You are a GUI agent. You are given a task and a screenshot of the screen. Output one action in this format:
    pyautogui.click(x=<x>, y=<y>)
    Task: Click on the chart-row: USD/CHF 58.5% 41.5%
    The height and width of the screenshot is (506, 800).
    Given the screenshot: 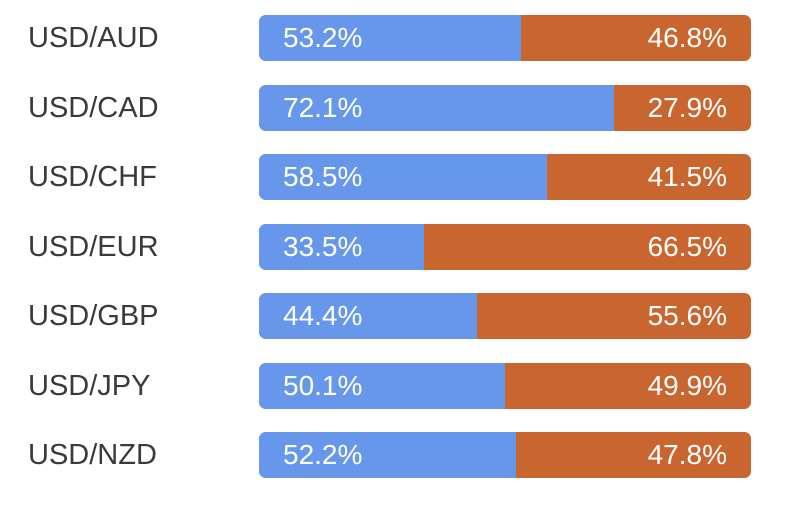 What is the action you would take?
    pyautogui.click(x=400, y=177)
    